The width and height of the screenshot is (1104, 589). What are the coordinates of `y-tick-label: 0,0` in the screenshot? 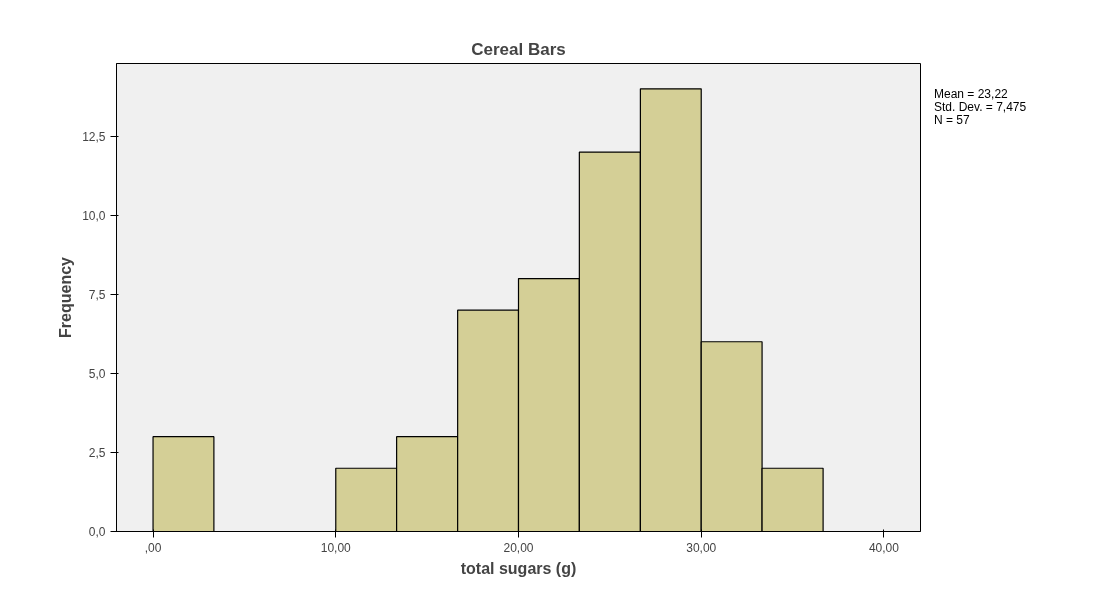 It's located at (97, 532).